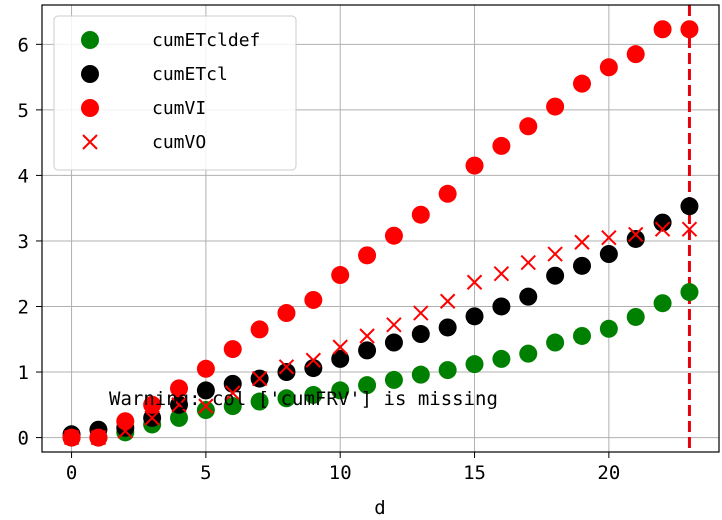  I want to click on y-tick-label: 5, so click(23, 111).